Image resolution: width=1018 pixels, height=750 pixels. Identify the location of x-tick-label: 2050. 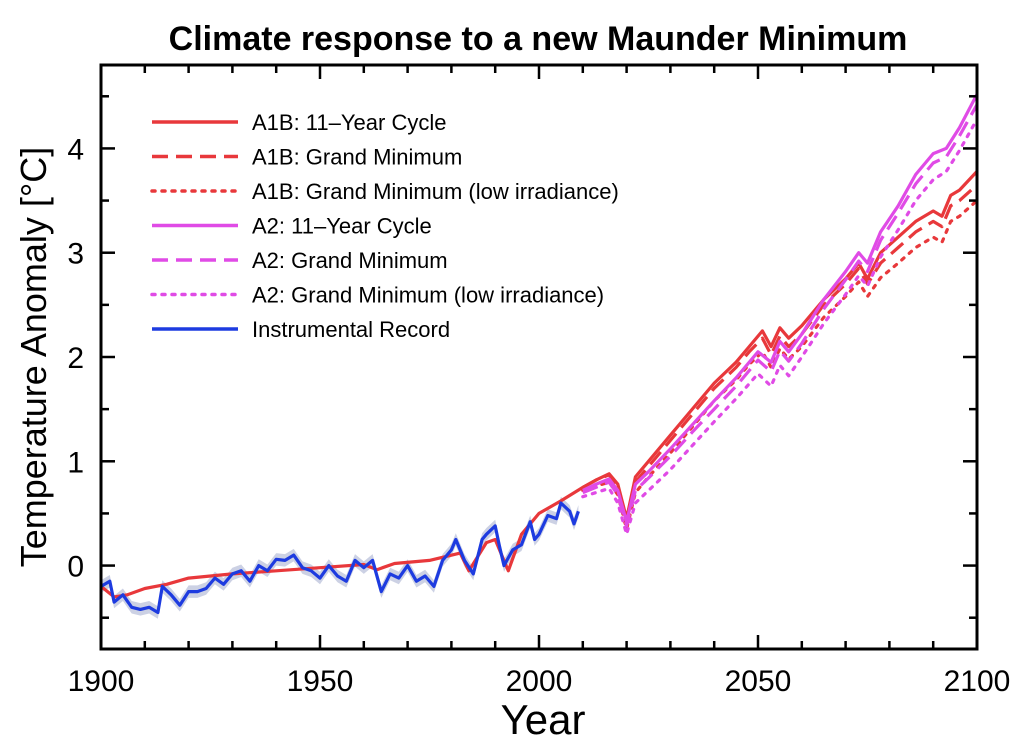
(758, 681).